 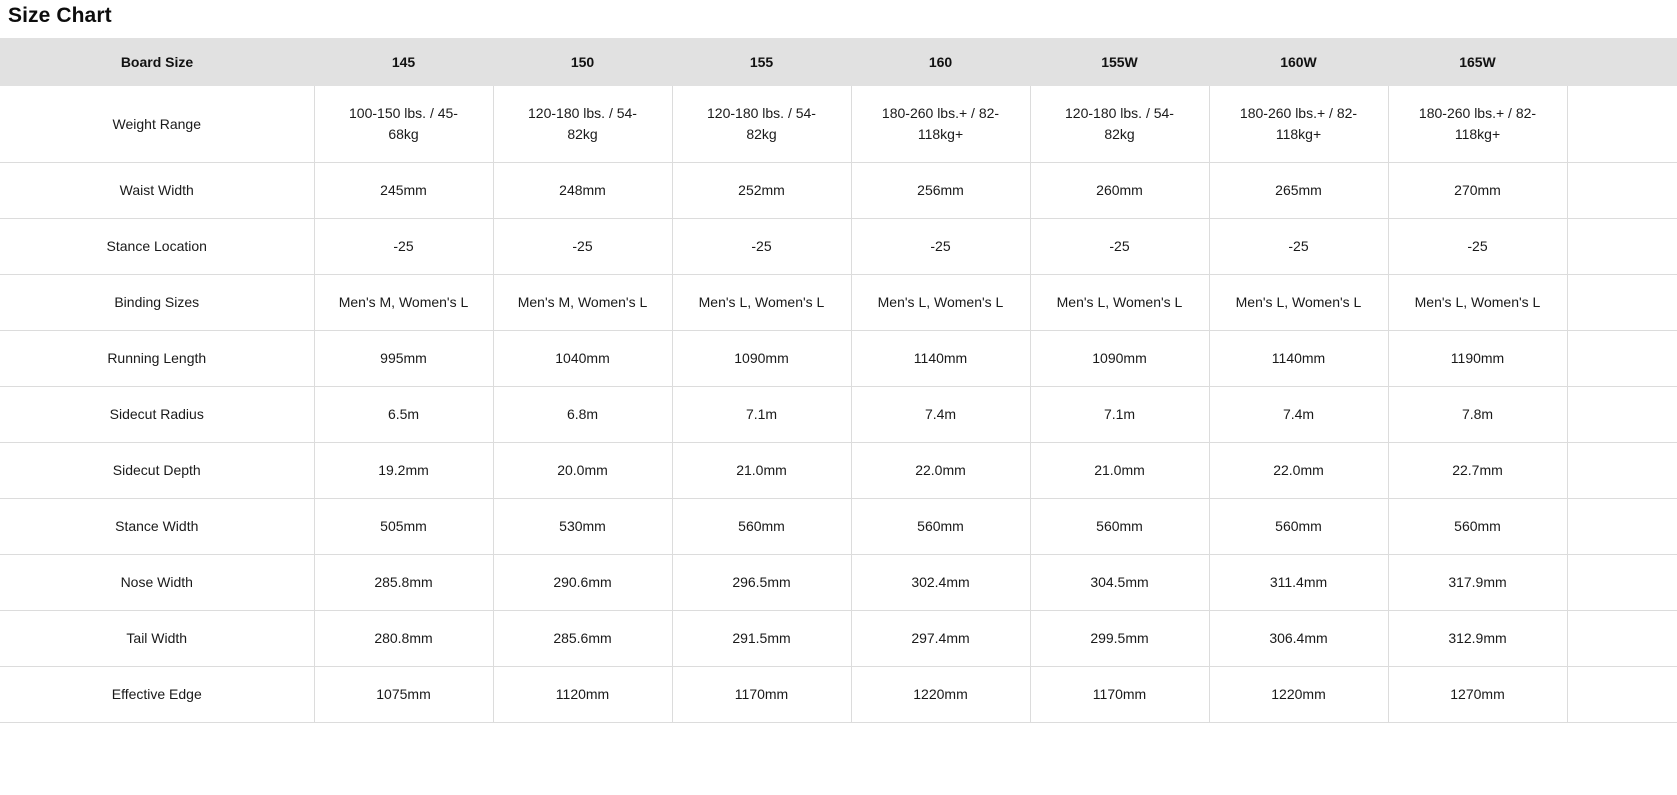 What do you see at coordinates (1477, 358) in the screenshot?
I see `cell-value: 1190mm` at bounding box center [1477, 358].